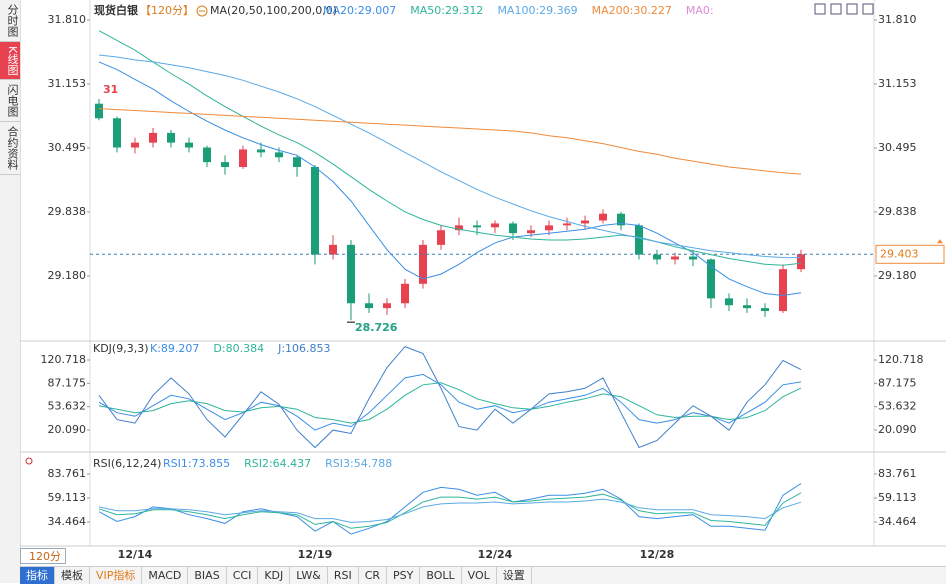  I want to click on low-label: 28.726, so click(376, 327).